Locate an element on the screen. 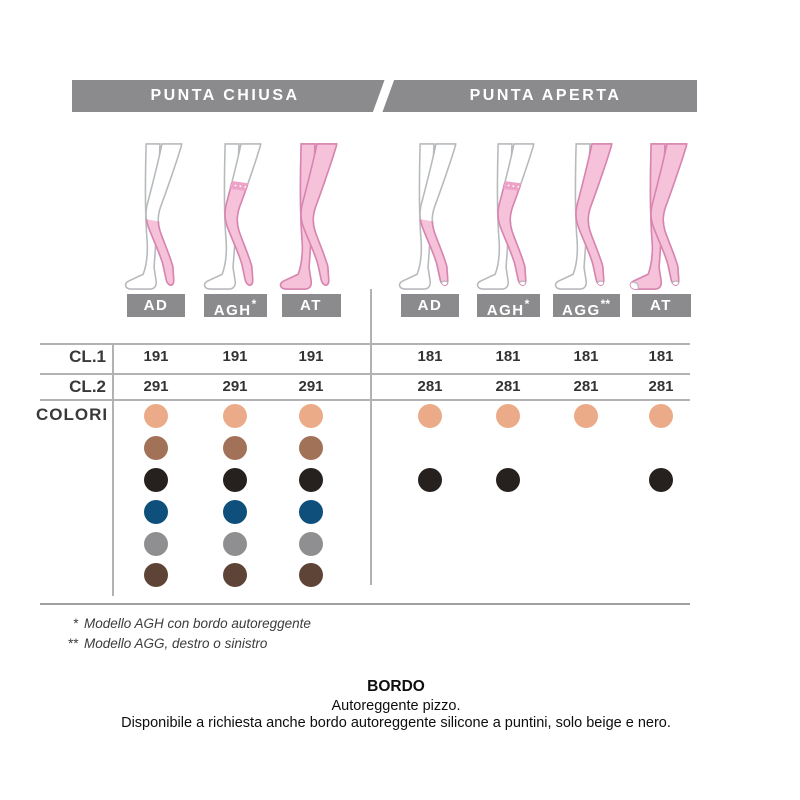 This screenshot has width=800, height=800. color-dot-nero-ad-chiusa is located at coordinates (156, 480).